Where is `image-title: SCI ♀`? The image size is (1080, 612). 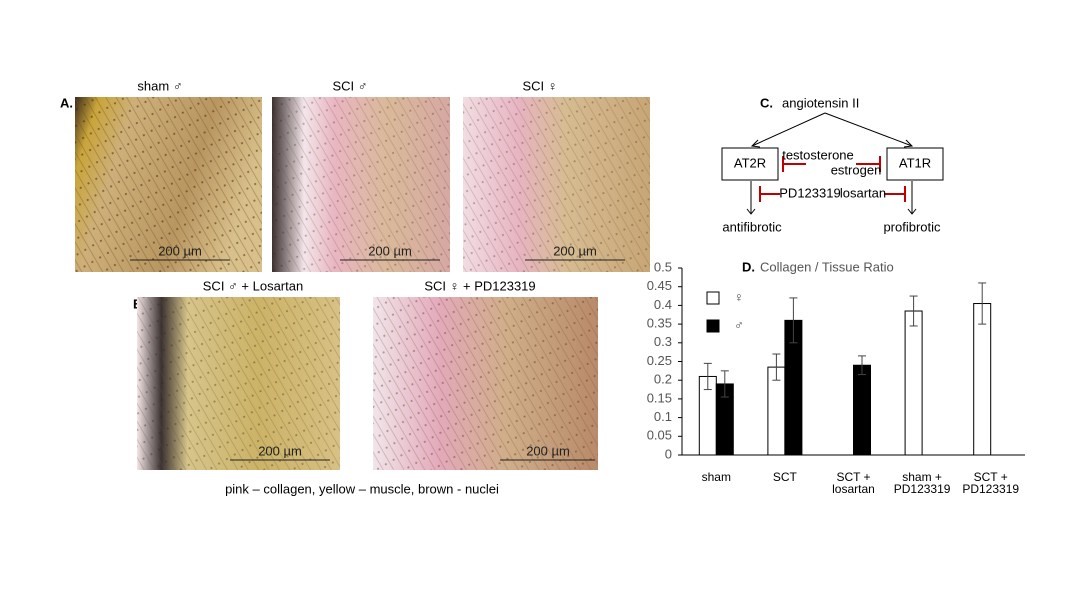 image-title: SCI ♀ is located at coordinates (539, 85).